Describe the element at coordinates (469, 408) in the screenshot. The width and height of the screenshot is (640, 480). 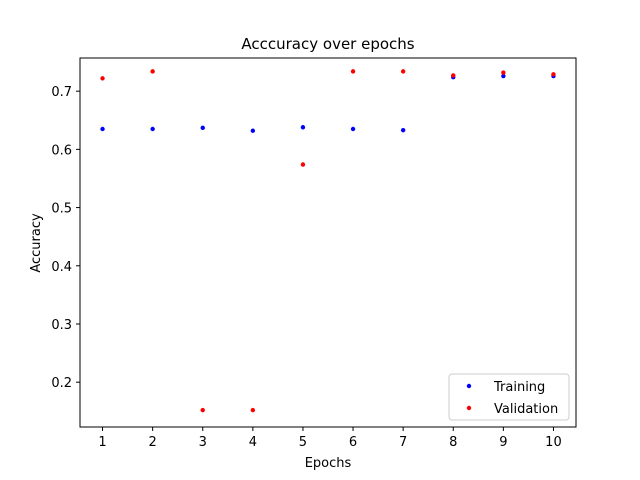
I see `legend-marker-validation` at that location.